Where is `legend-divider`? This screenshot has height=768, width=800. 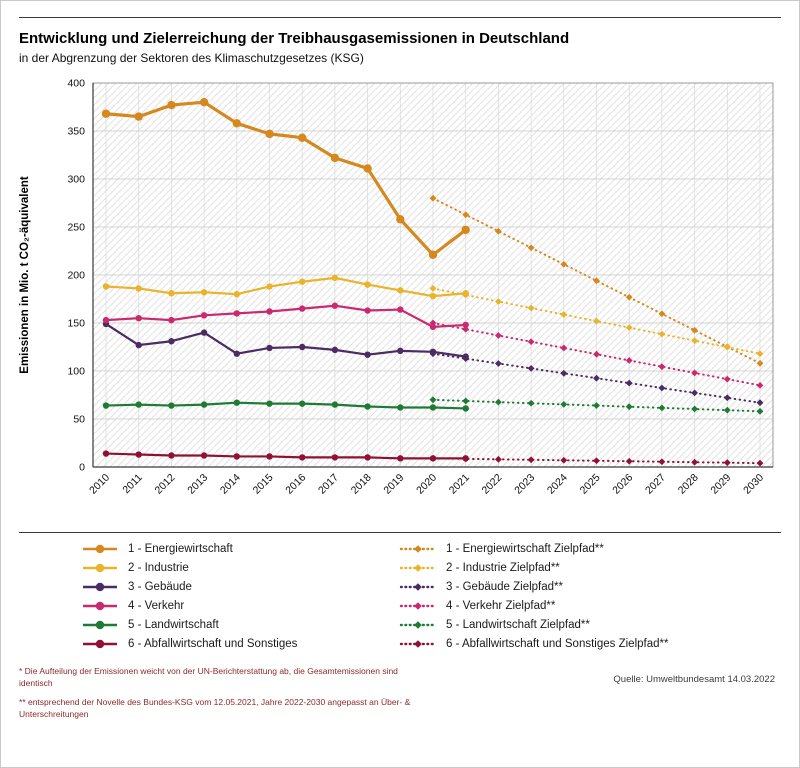
legend-divider is located at coordinates (400, 532).